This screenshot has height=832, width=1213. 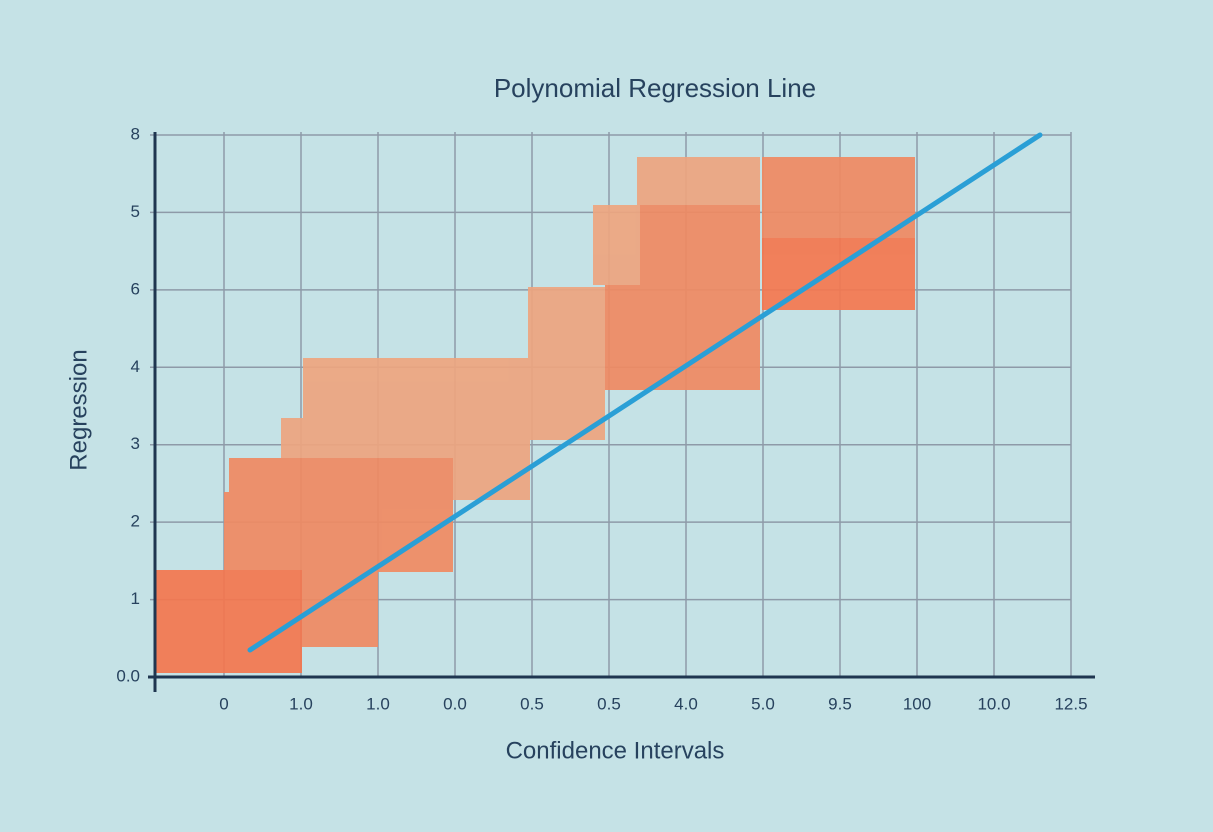 What do you see at coordinates (763, 703) in the screenshot?
I see `x-tick-label: 5.0` at bounding box center [763, 703].